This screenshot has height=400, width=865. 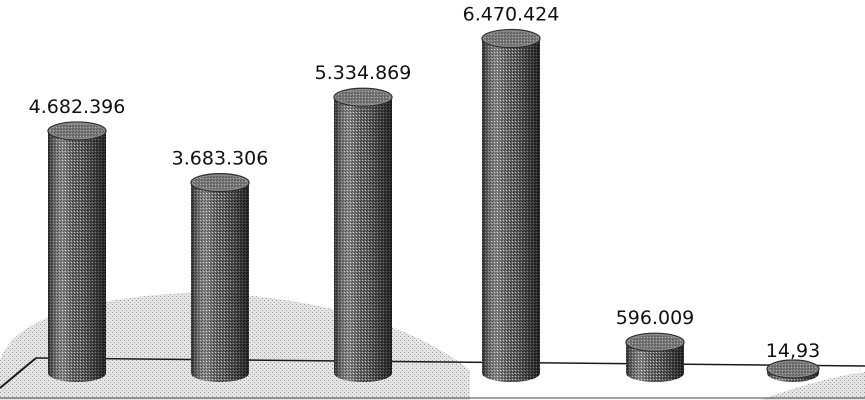 What do you see at coordinates (812, 386) in the screenshot?
I see `floor-shade-right` at bounding box center [812, 386].